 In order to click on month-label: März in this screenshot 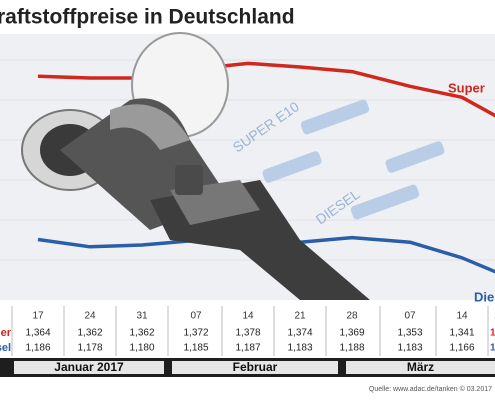, I will do `click(420, 367)`.